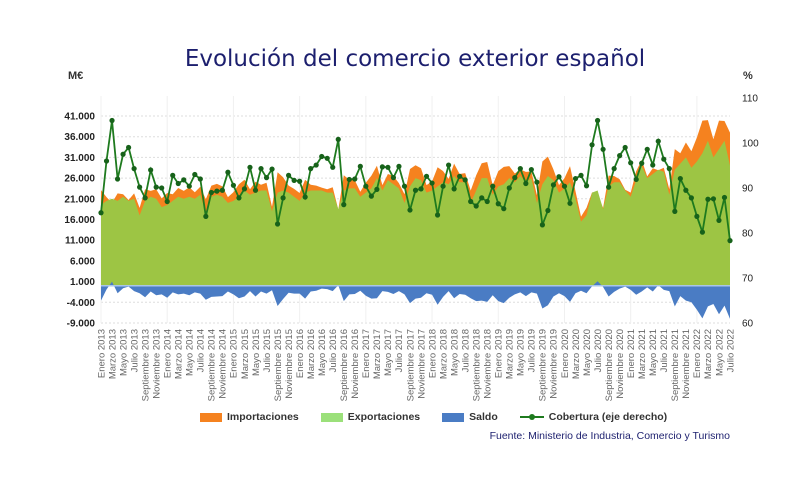  I want to click on x-tick-label: Septiembre 2015, so click(278, 365).